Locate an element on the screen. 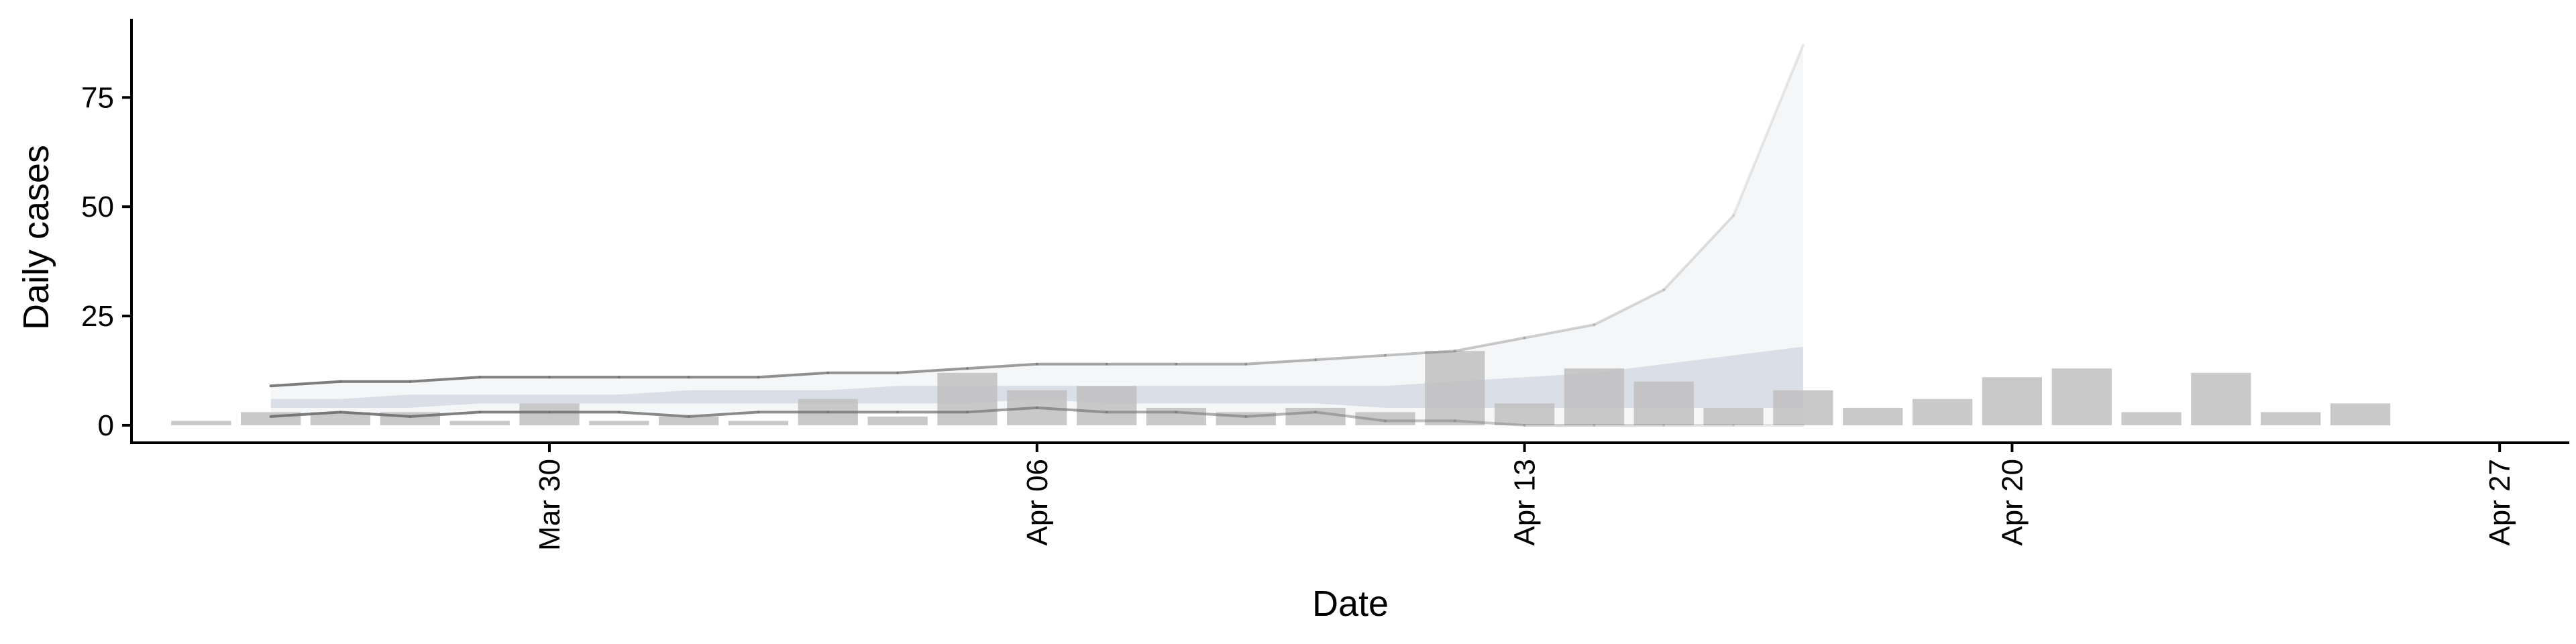 This screenshot has height=644, width=2576. x-tick-label: Apr 06 is located at coordinates (1037, 502).